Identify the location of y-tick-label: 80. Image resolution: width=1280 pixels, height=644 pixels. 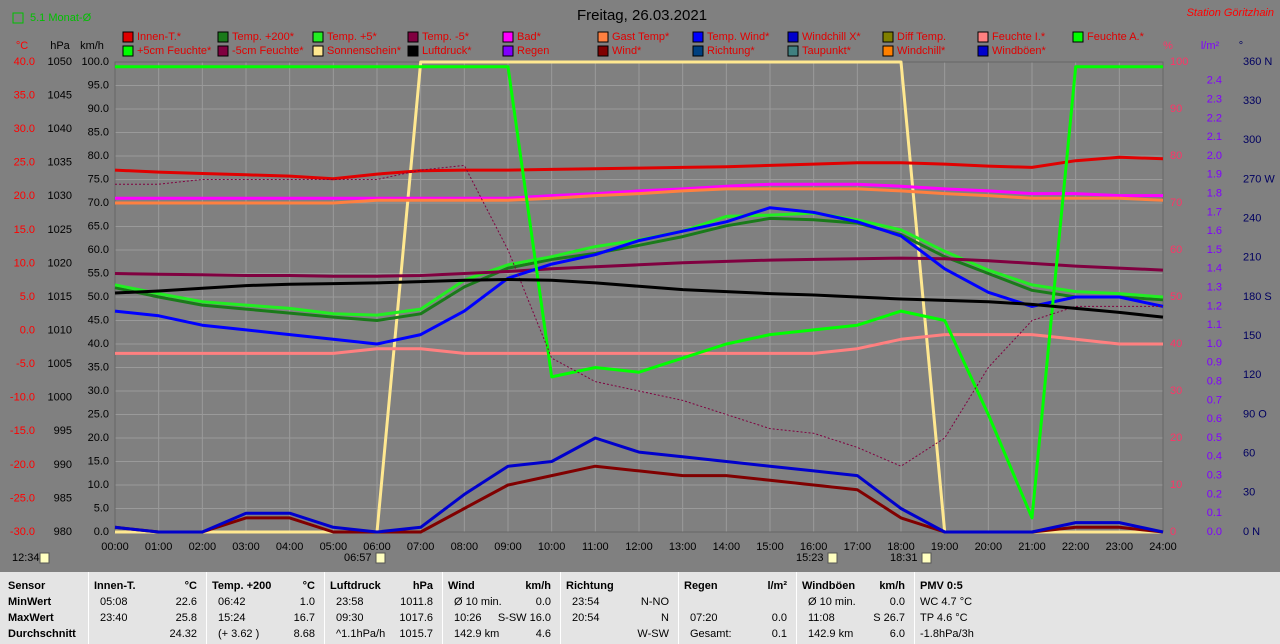
(1176, 156).